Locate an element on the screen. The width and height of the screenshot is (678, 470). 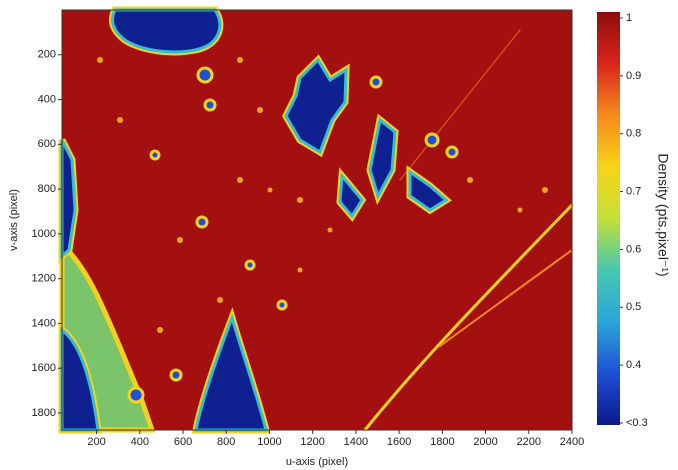
y-tick-label: 400 is located at coordinates (47, 99).